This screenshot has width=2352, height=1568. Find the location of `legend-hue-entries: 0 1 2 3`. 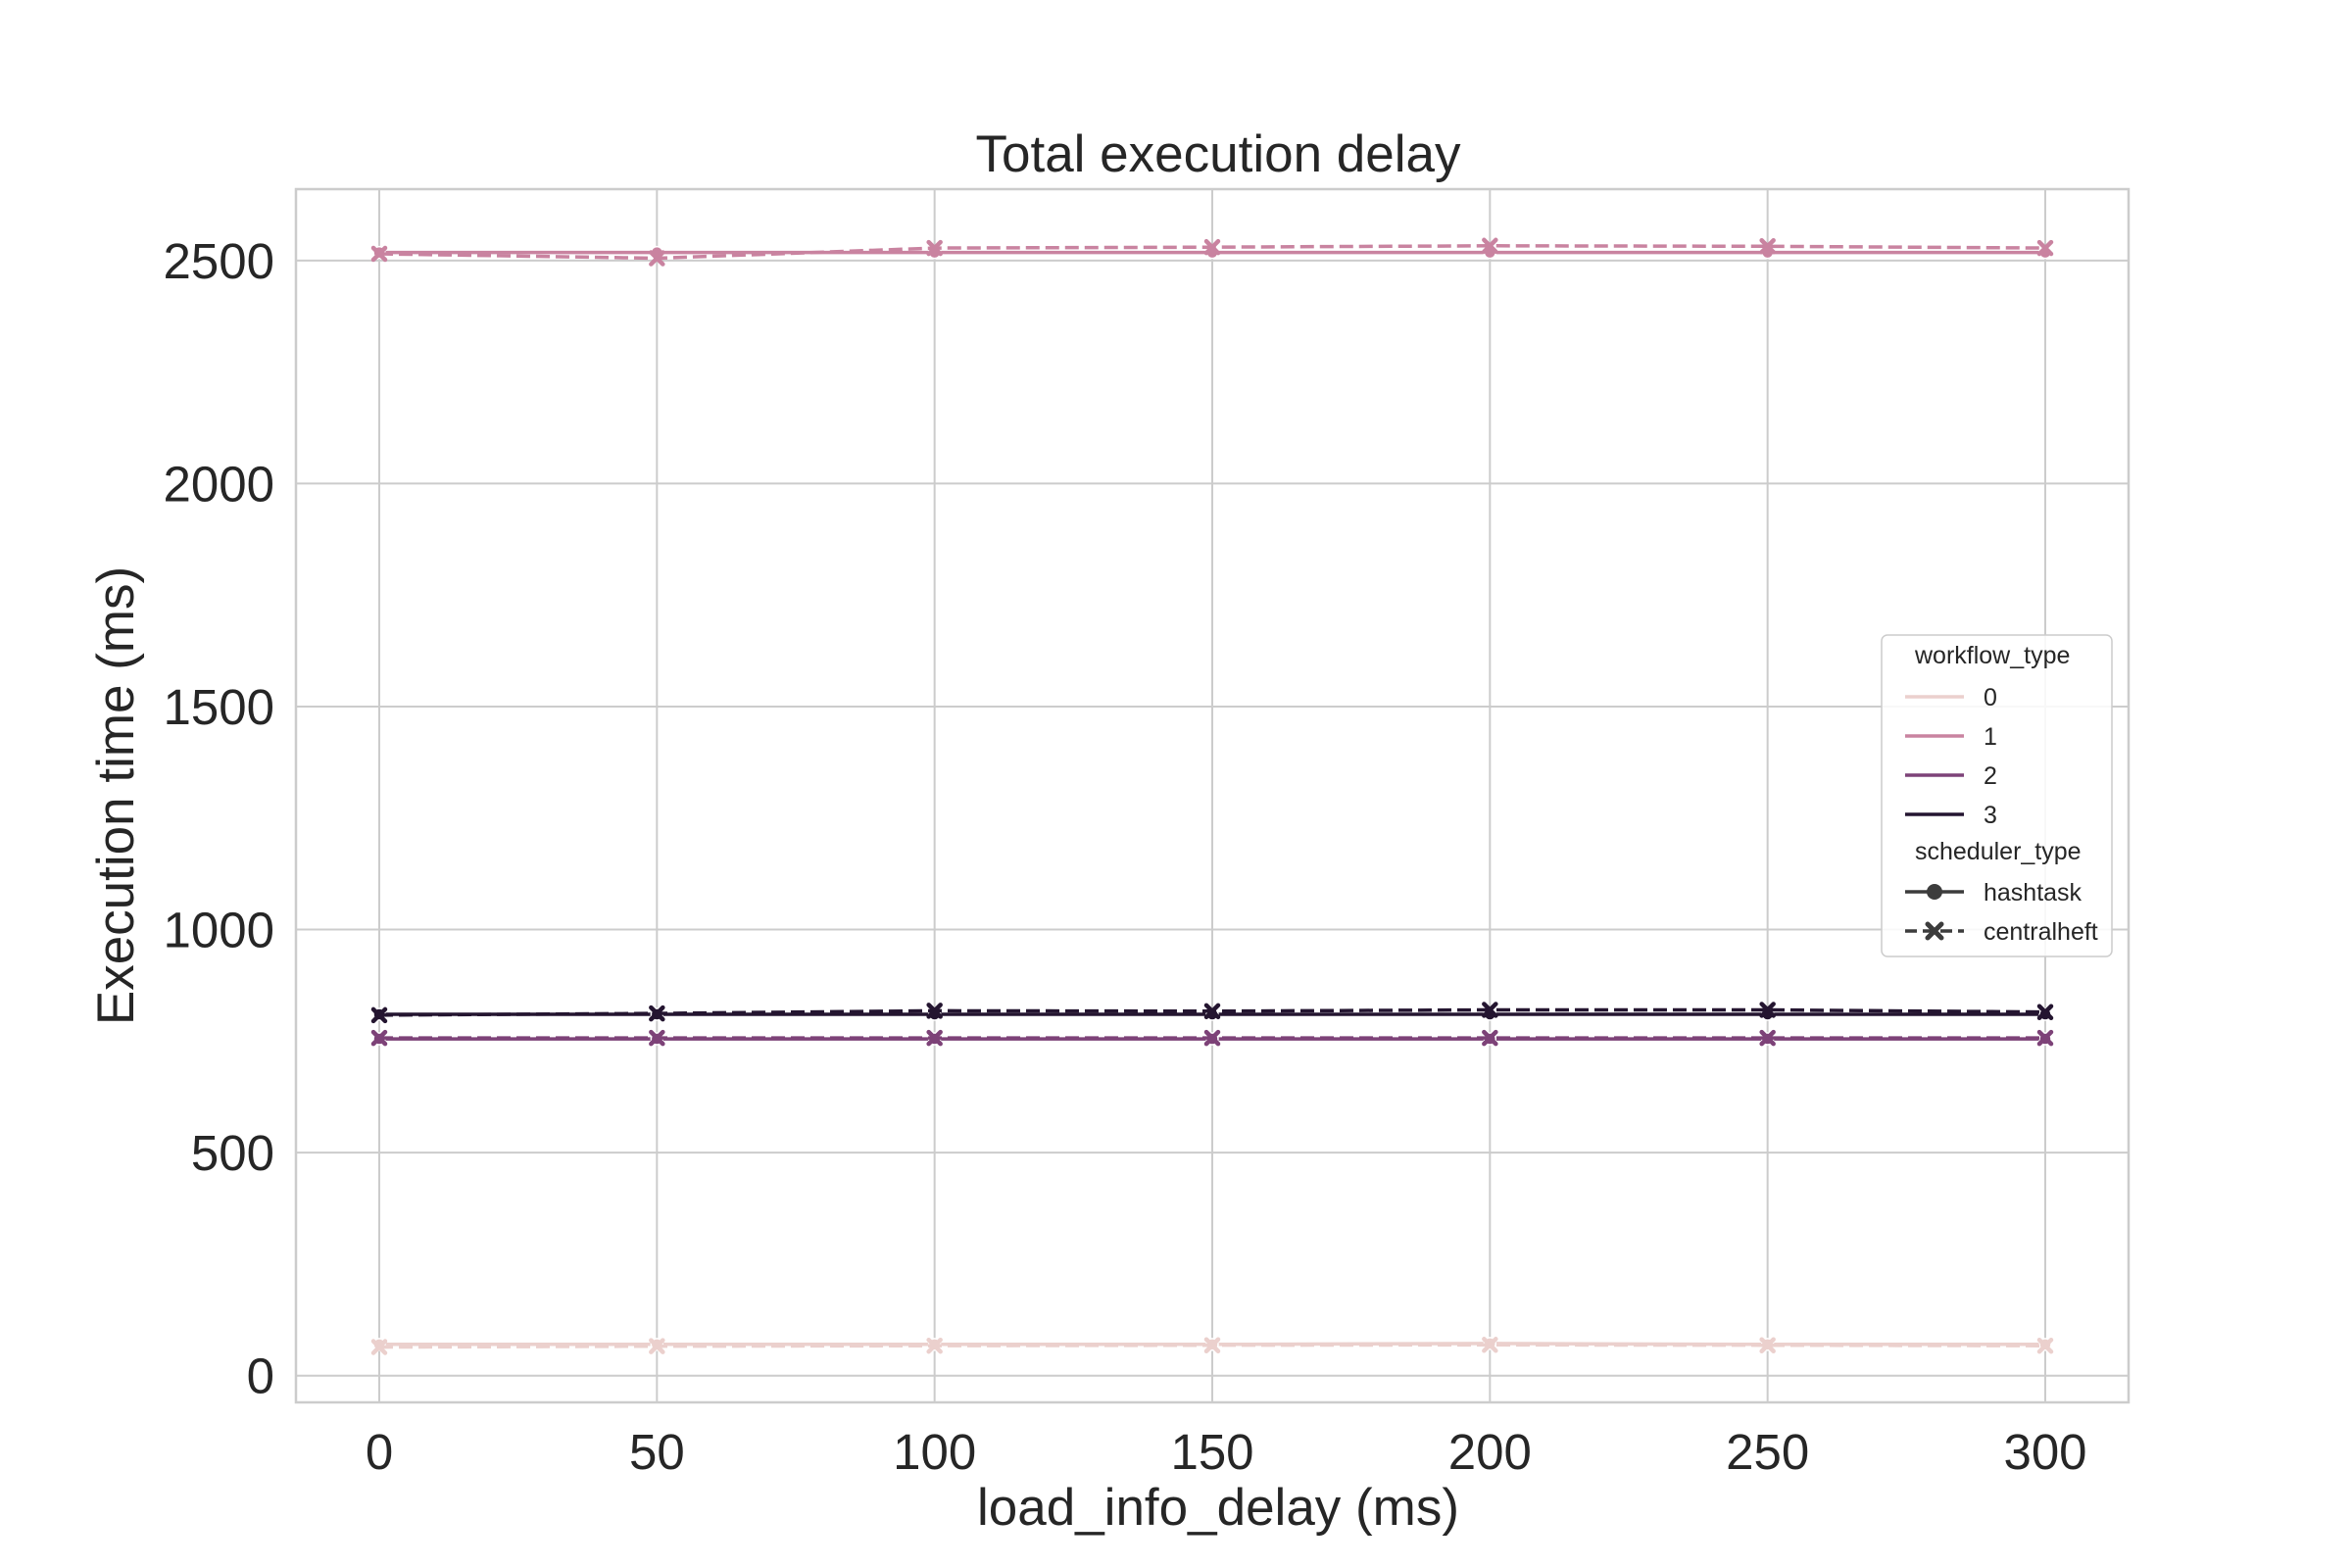

legend-hue-entries: 0 1 2 3 is located at coordinates (1951, 756).